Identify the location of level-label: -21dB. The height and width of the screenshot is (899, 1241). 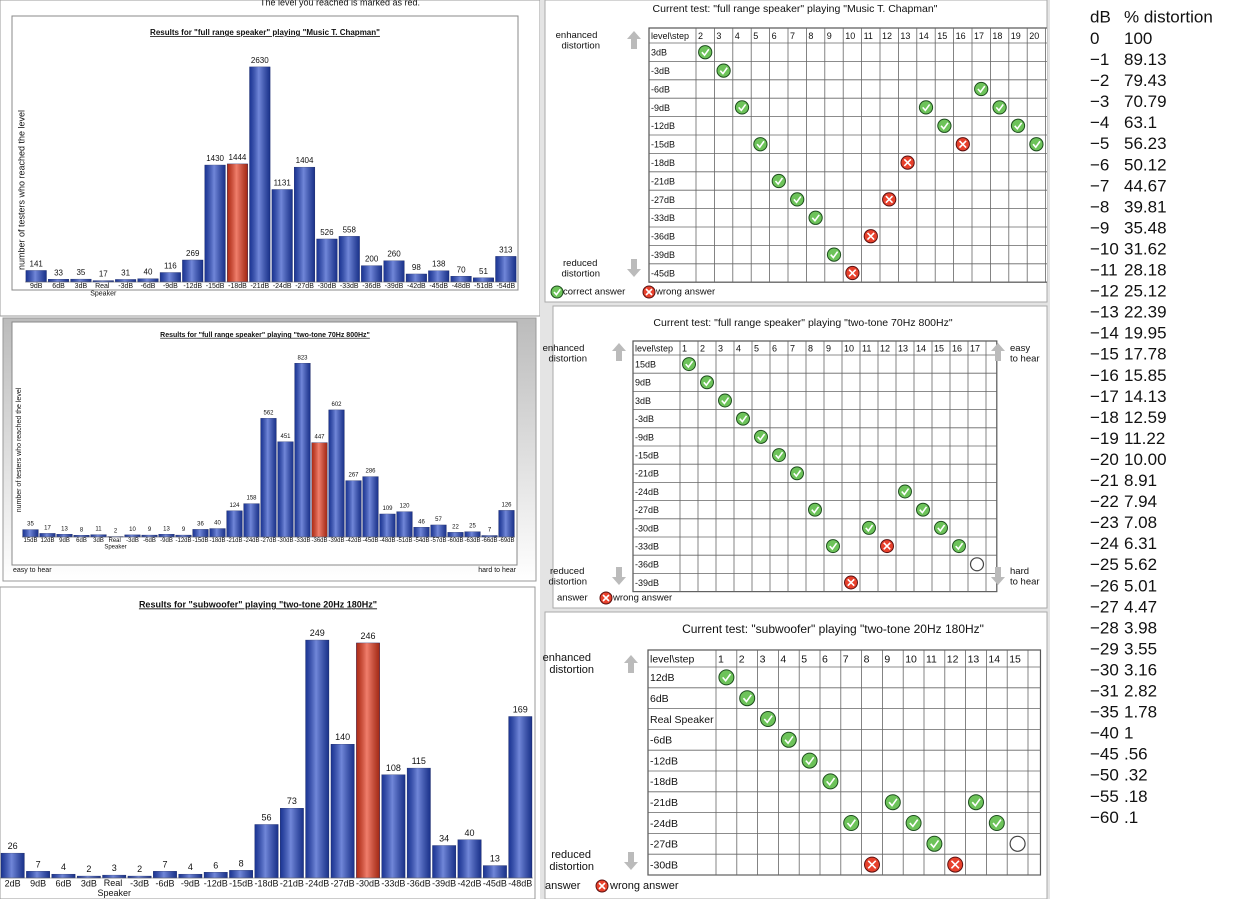
(647, 474).